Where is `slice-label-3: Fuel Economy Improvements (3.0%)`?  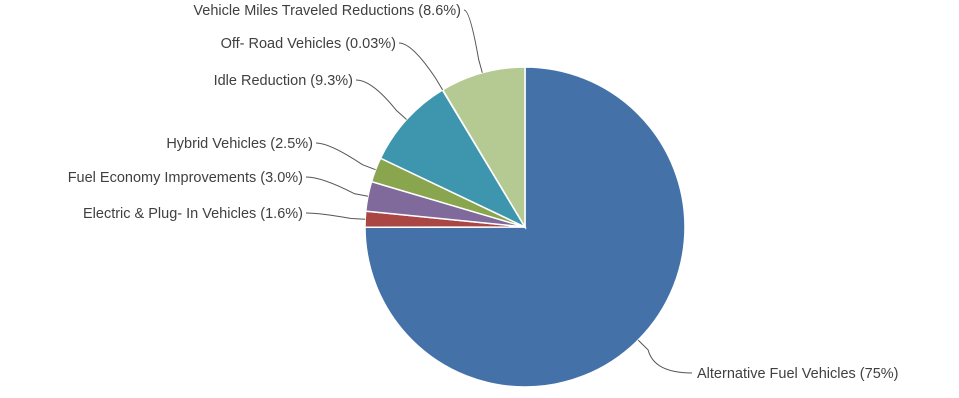
slice-label-3: Fuel Economy Improvements (3.0%) is located at coordinates (185, 178).